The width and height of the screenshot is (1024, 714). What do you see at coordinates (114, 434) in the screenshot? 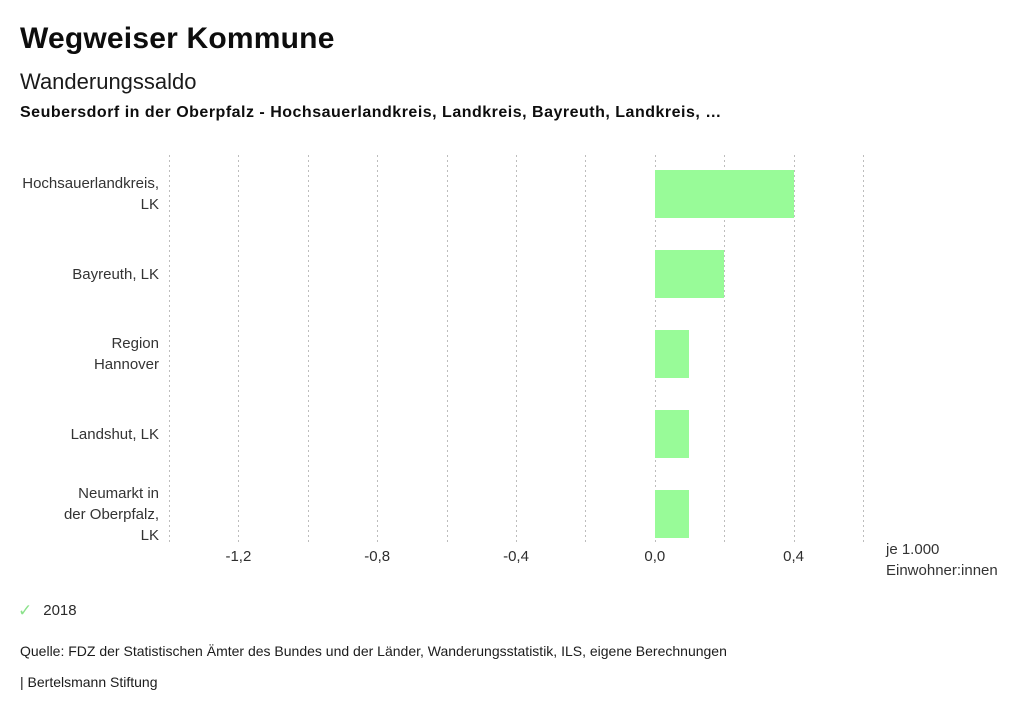
I see `category-label-landshut-lk: Landshut, LK` at bounding box center [114, 434].